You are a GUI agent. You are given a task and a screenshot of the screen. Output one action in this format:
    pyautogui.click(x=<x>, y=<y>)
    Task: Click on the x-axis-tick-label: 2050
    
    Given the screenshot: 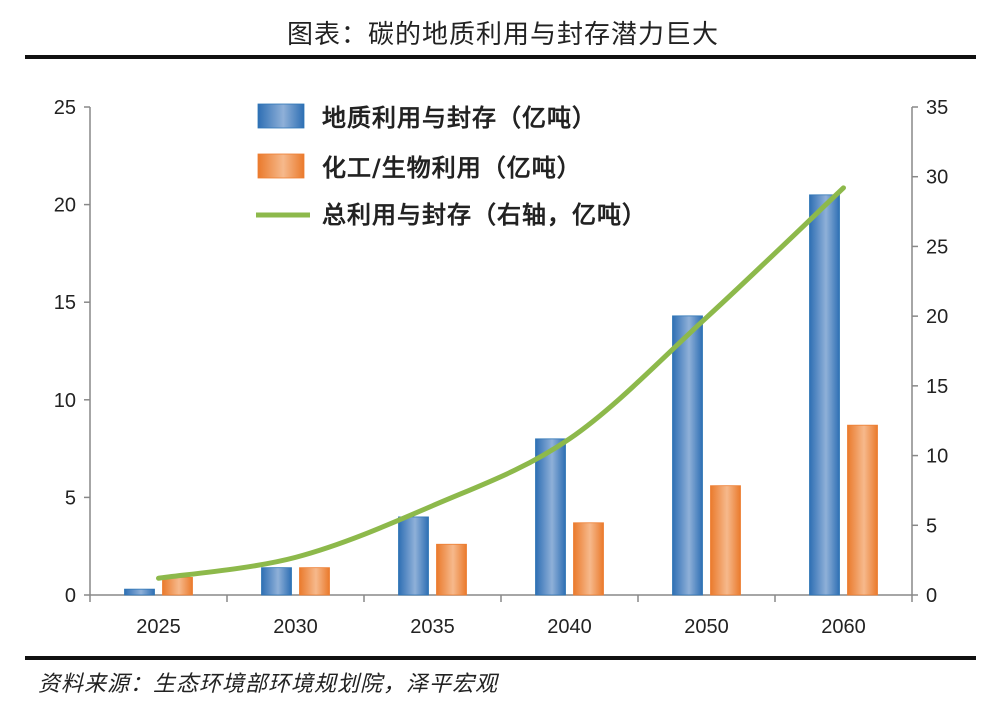 What is the action you would take?
    pyautogui.click(x=706, y=627)
    